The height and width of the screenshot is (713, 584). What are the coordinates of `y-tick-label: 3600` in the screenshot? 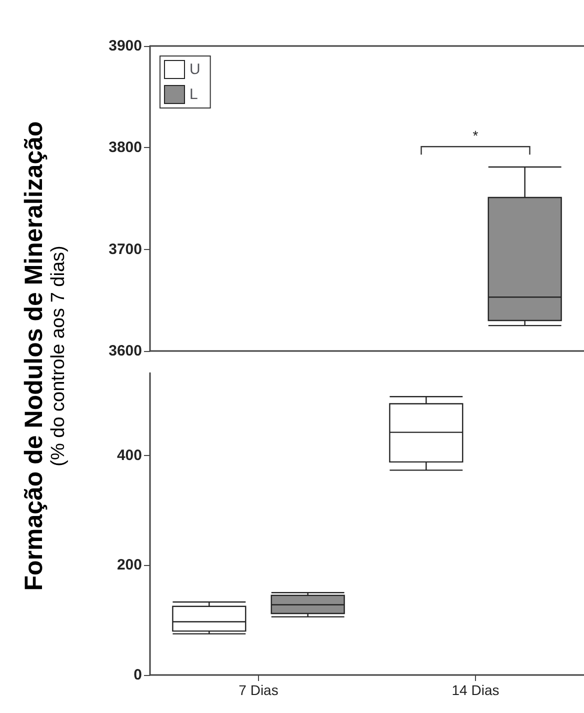 It's located at (125, 351).